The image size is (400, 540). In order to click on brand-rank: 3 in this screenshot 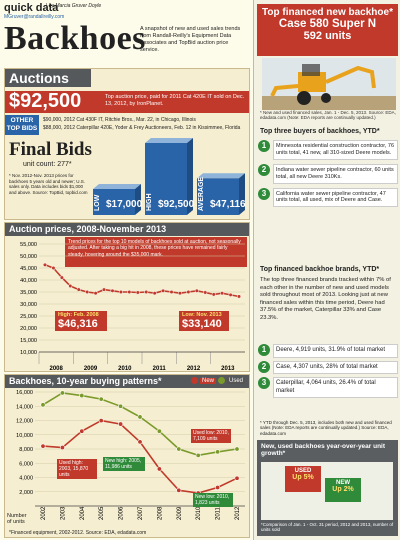, I will do `click(264, 383)`.